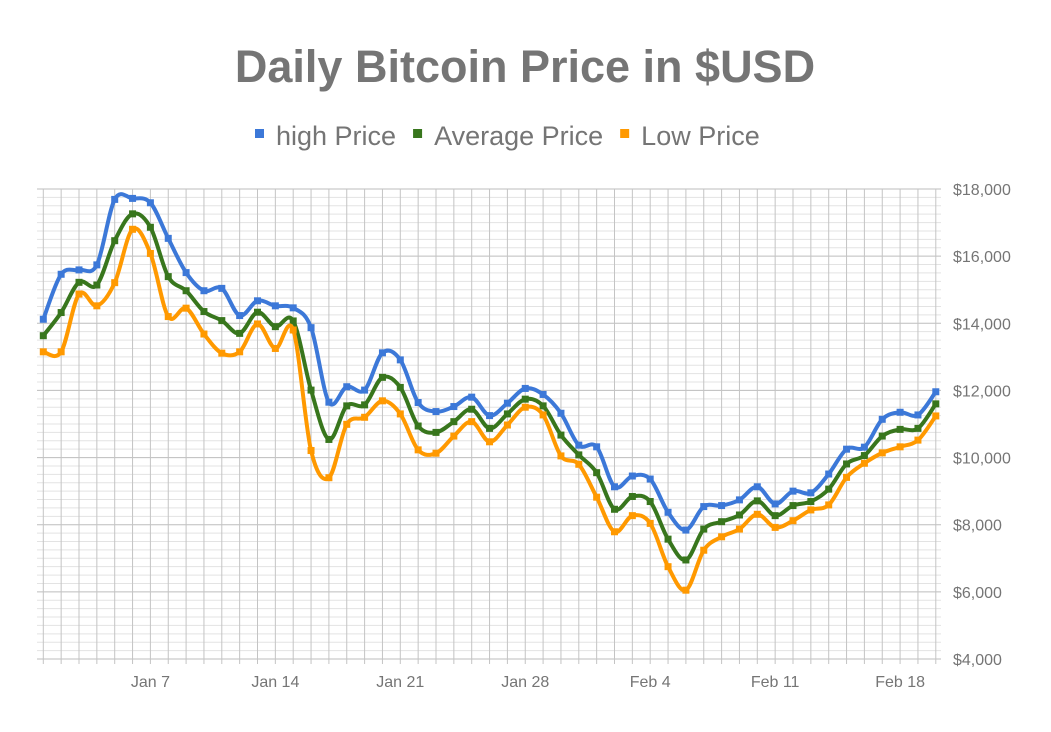 The height and width of the screenshot is (732, 1051). Describe the element at coordinates (982, 257) in the screenshot. I see `y-tick-label: $16,000` at that location.